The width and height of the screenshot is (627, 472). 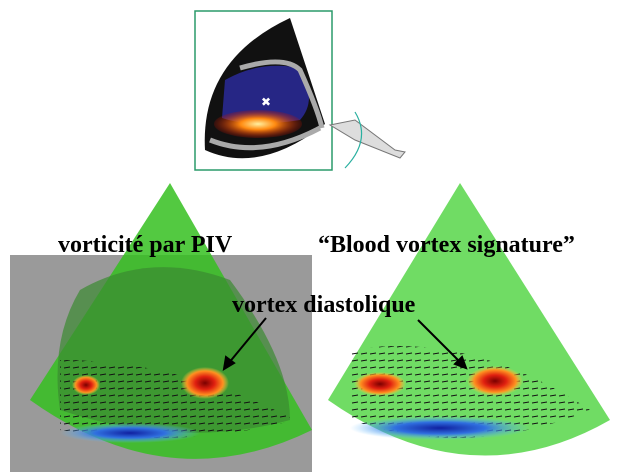 I want to click on inset-blue, so click(x=265, y=94).